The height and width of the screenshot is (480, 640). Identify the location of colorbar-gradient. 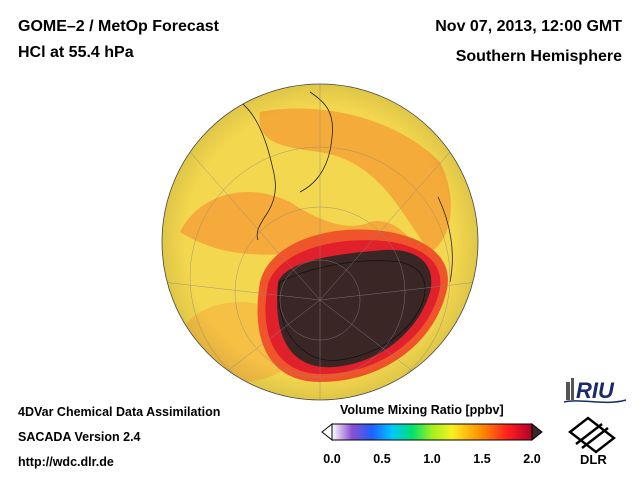
(432, 432).